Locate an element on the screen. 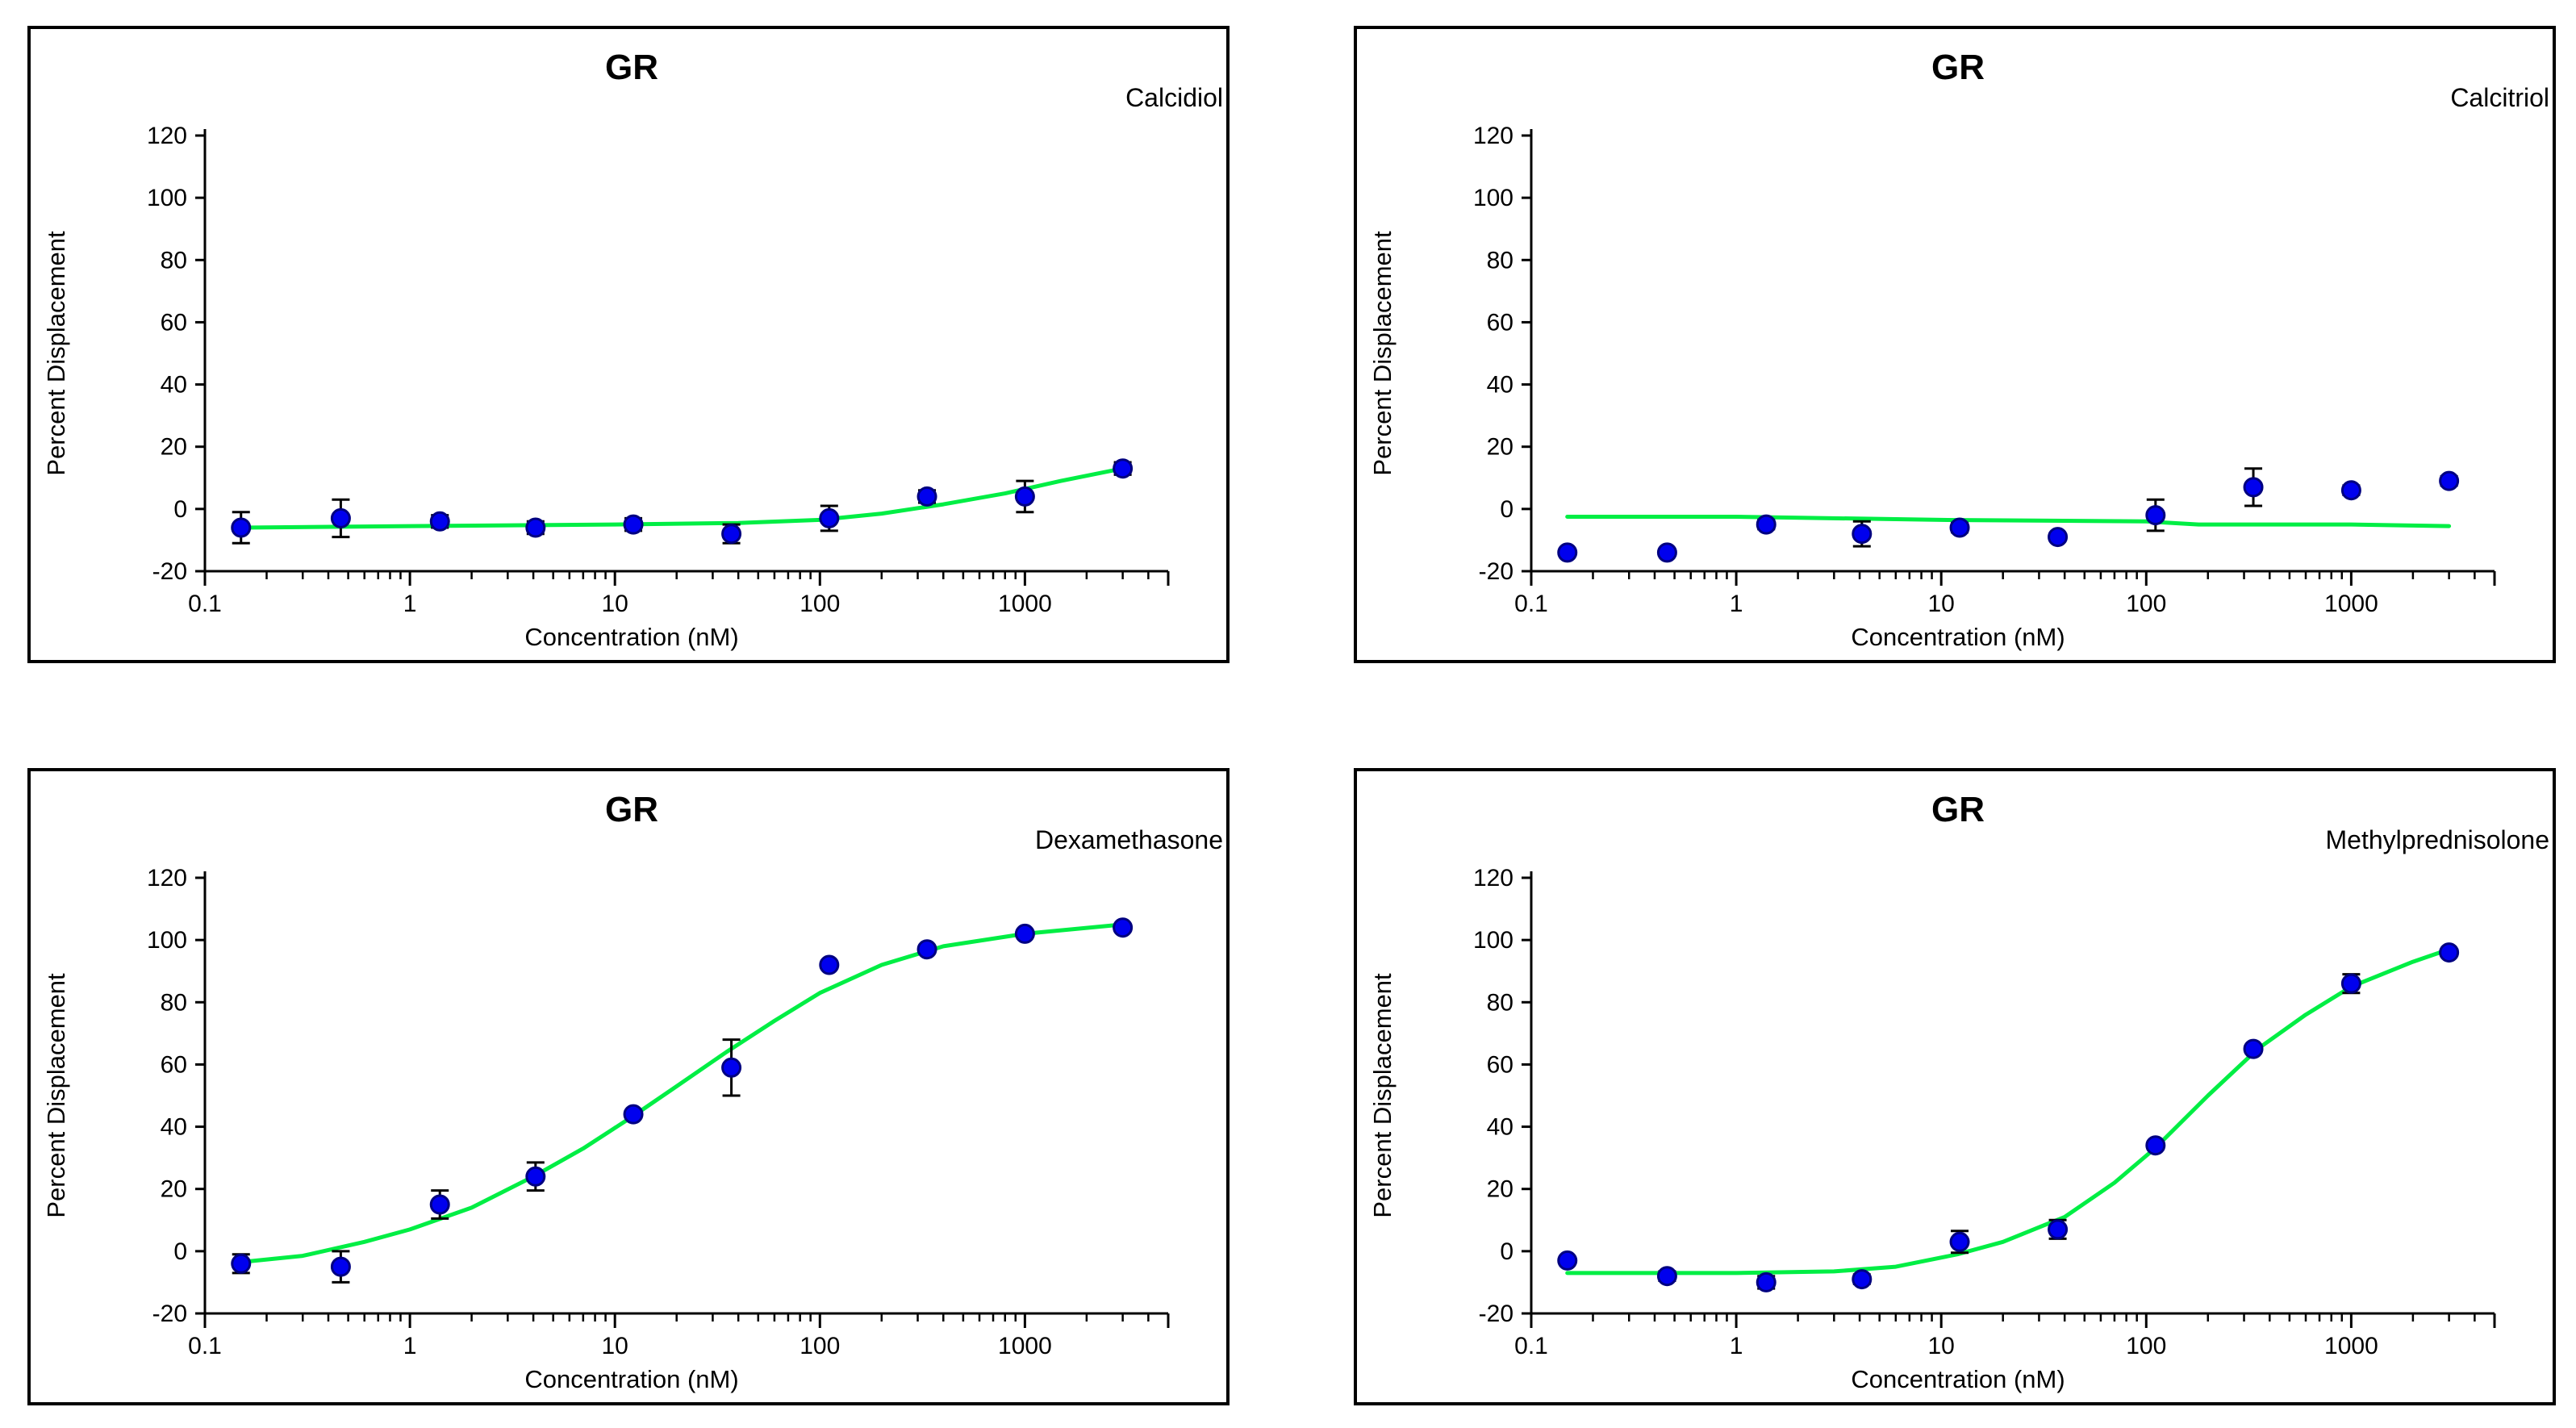  y-tick-label: -20 is located at coordinates (169, 571).